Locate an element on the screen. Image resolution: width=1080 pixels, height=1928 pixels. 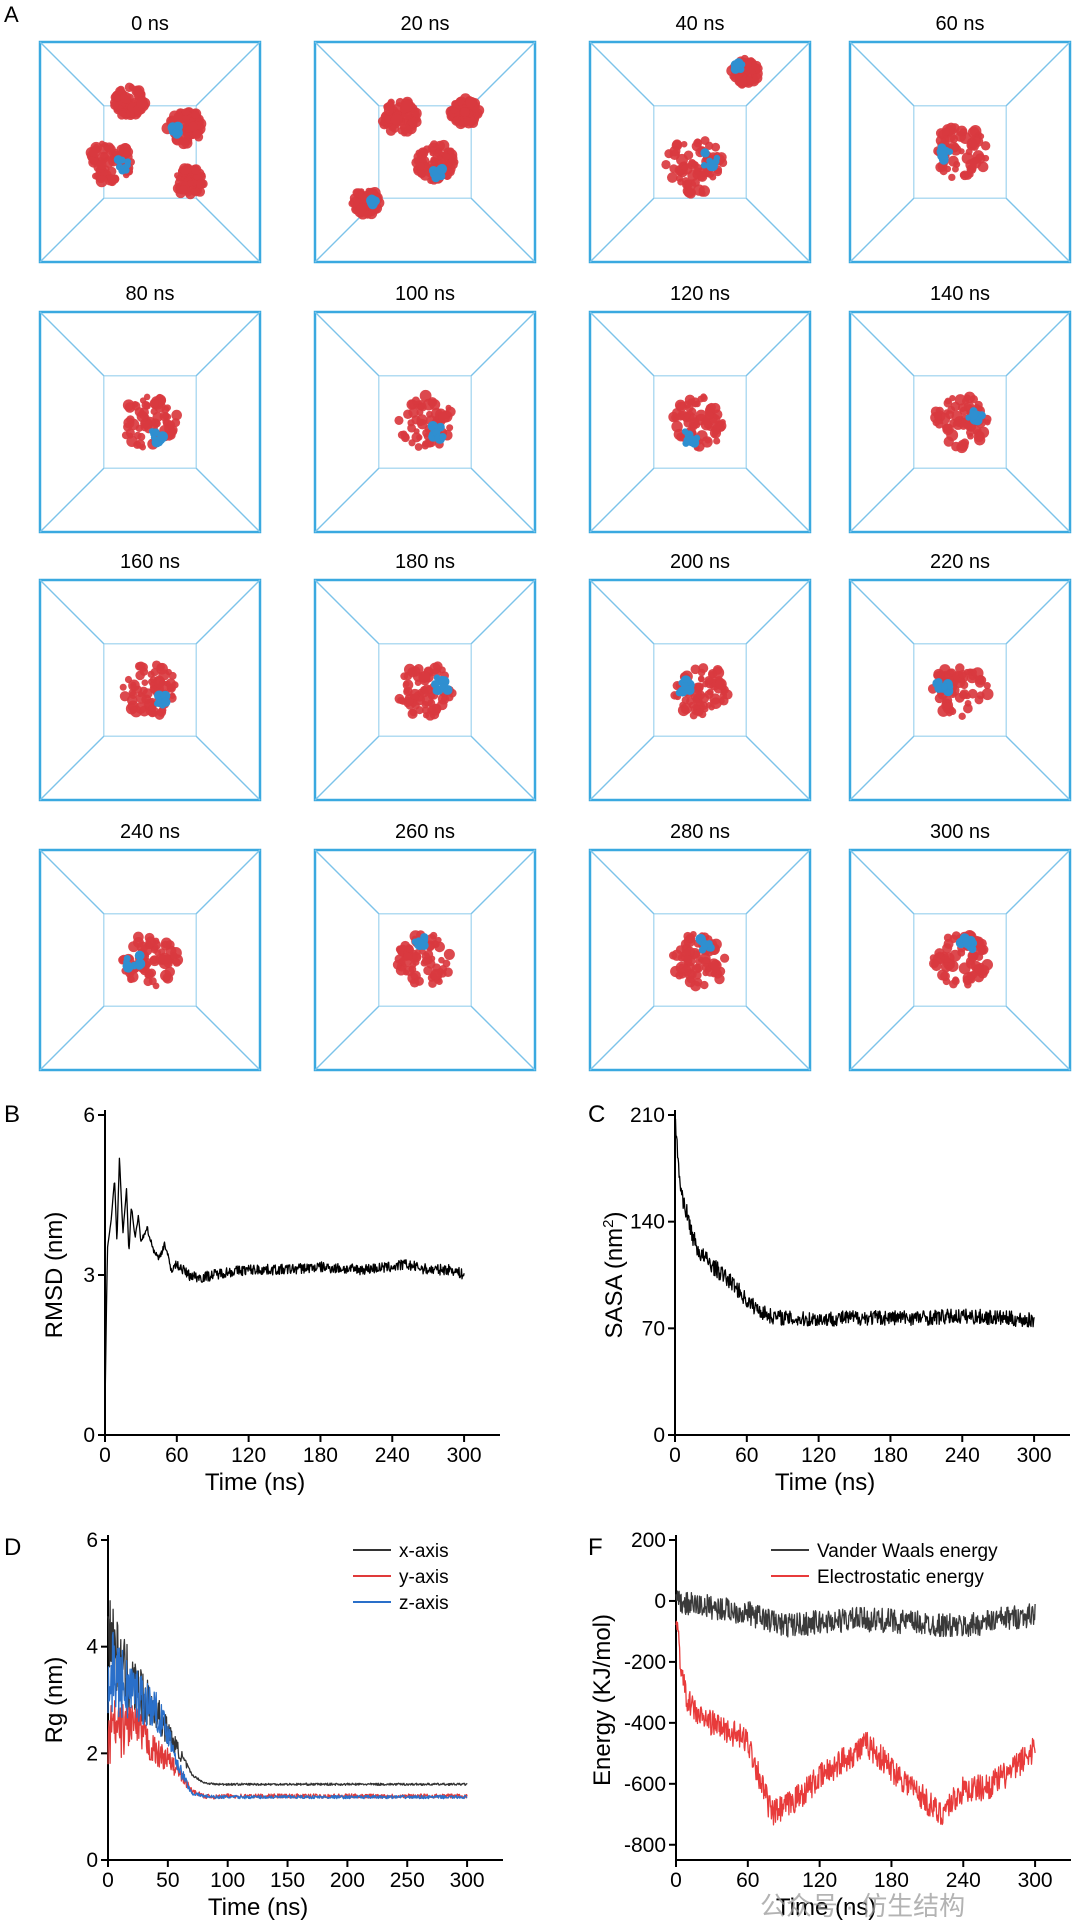
legend-label: x-axis is located at coordinates (424, 1551).